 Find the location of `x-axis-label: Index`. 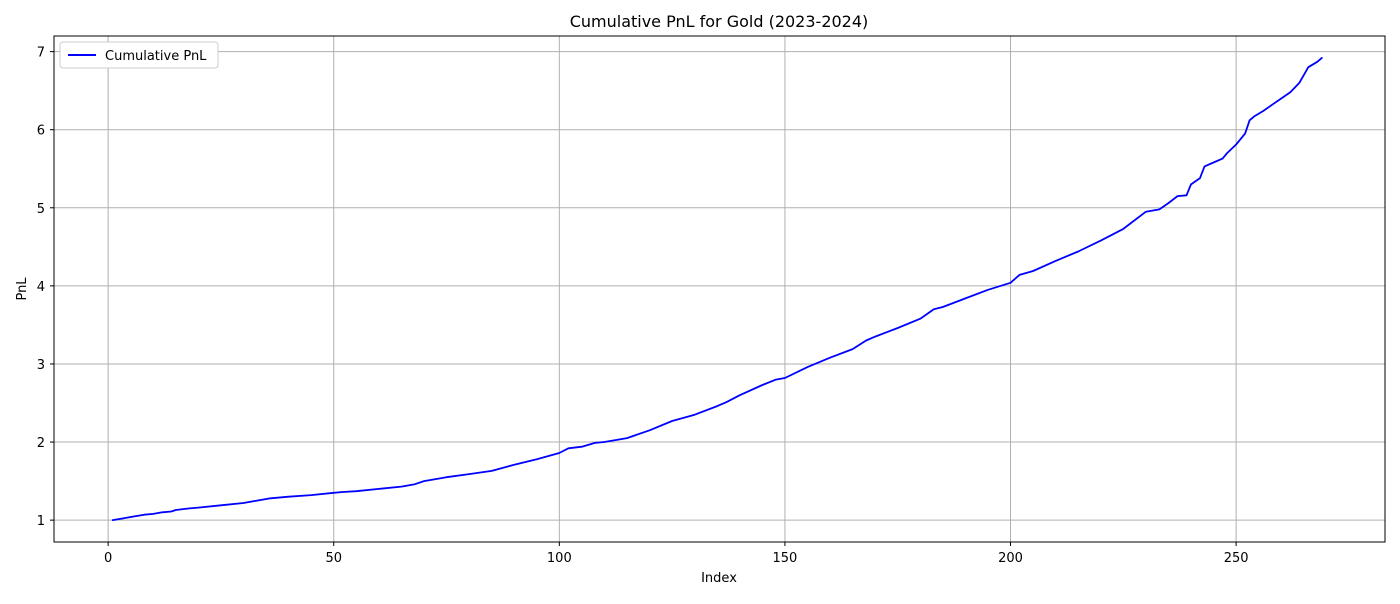

x-axis-label: Index is located at coordinates (719, 578).